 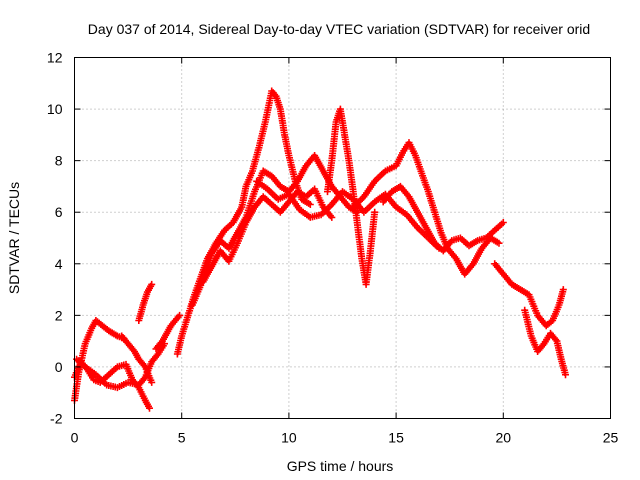 What do you see at coordinates (351, 196) in the screenshot?
I see `series-sat-k` at bounding box center [351, 196].